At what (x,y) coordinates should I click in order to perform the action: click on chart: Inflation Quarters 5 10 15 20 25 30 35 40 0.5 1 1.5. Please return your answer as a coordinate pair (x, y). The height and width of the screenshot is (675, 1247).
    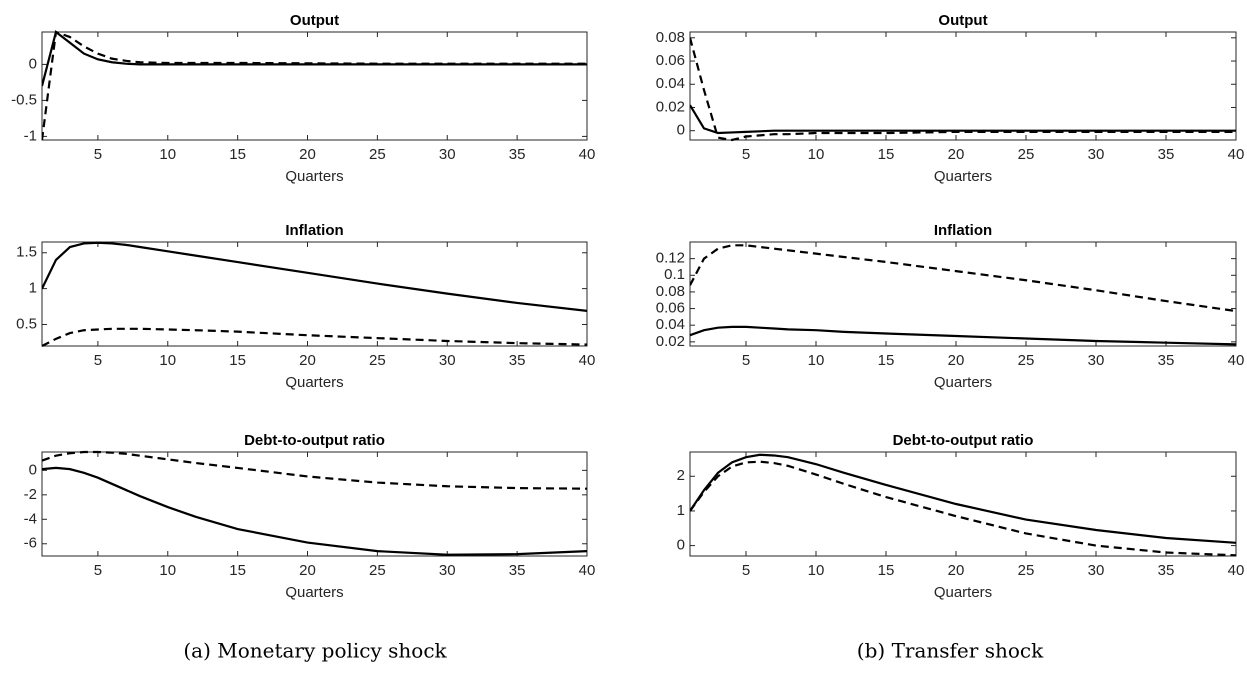
    Looking at the image, I should click on (305, 306).